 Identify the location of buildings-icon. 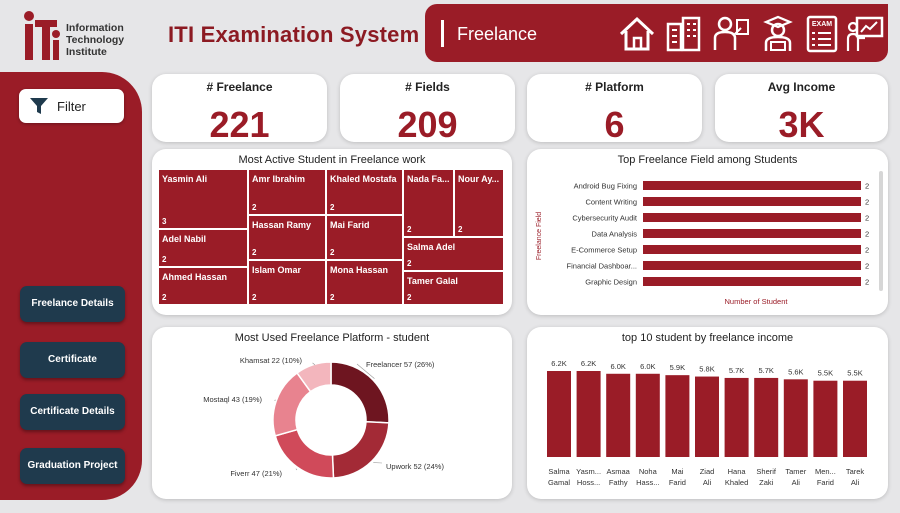
(684, 34).